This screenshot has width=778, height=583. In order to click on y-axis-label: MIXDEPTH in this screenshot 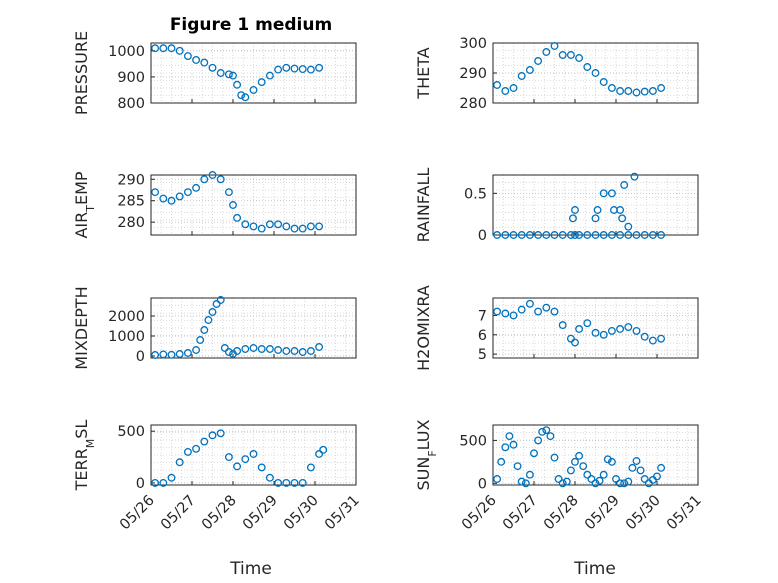, I will do `click(81, 327)`.